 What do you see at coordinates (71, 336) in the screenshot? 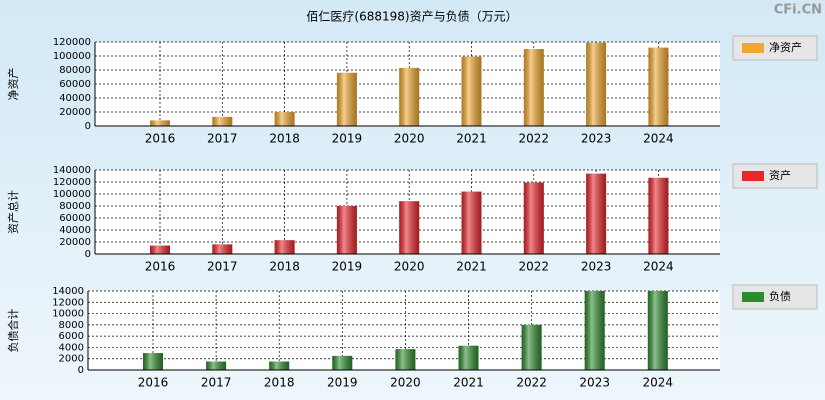
I see `y-tick-label: 6000` at bounding box center [71, 336].